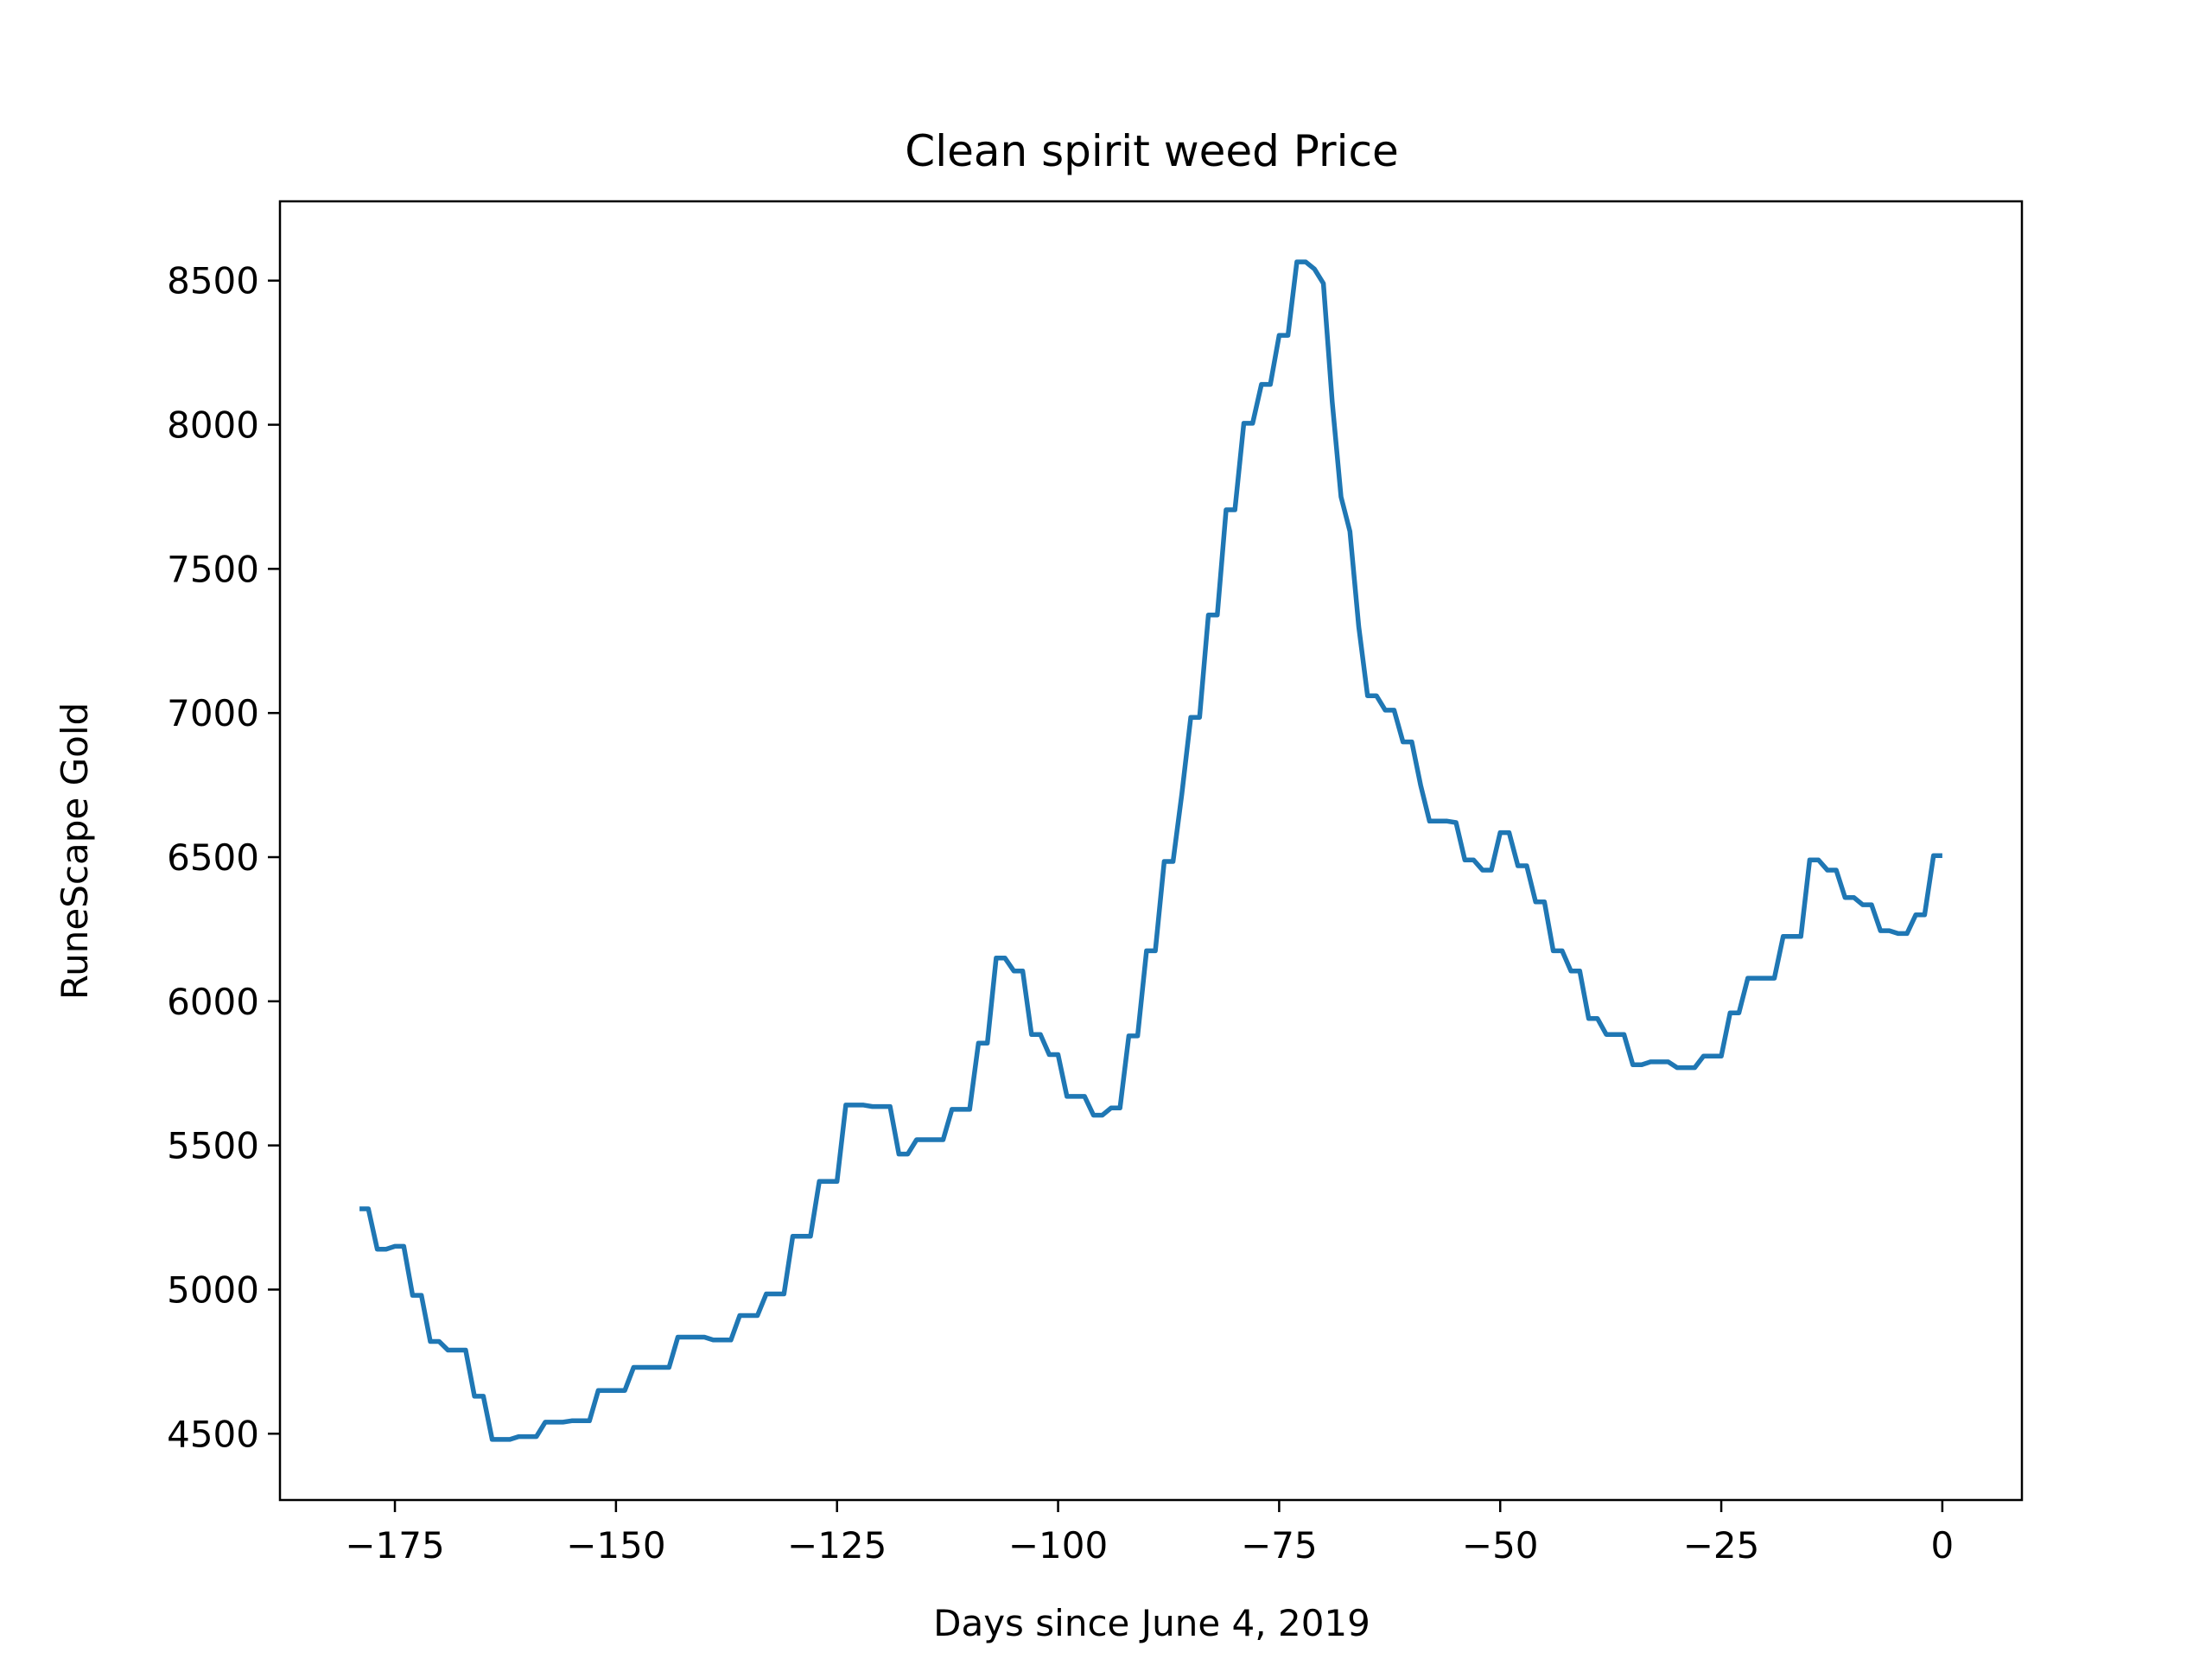  I want to click on y-tick-label: 8500, so click(213, 281).